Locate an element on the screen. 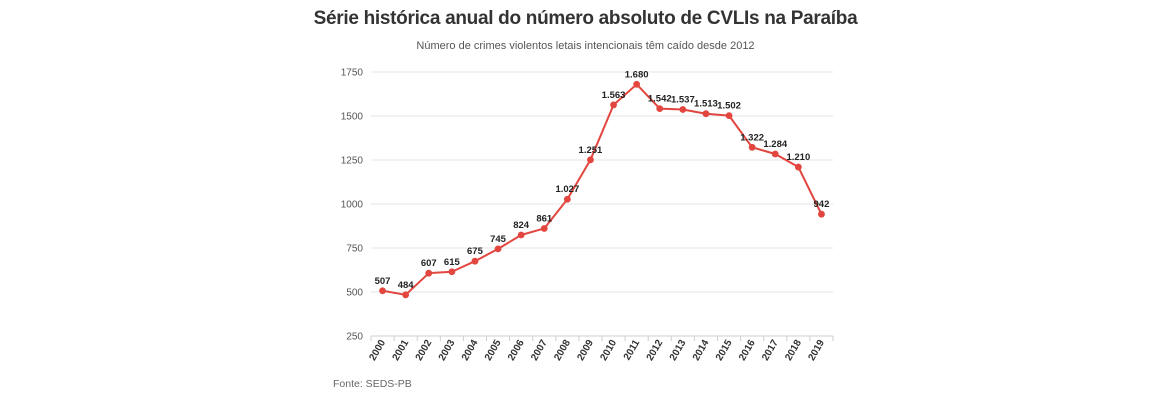 The image size is (1171, 401). y-tick-label: 250 is located at coordinates (354, 337).